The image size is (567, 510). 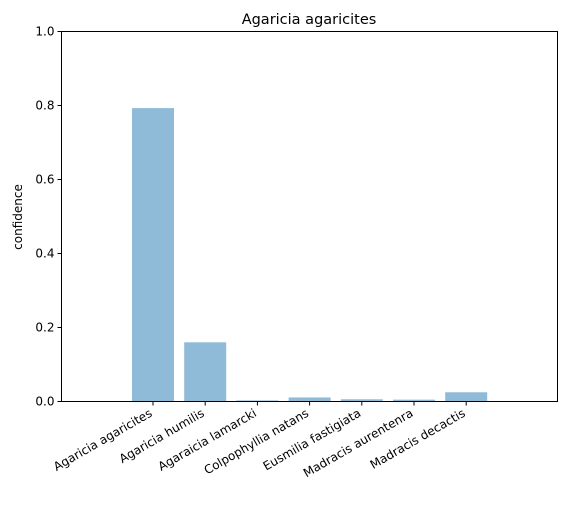 What do you see at coordinates (44, 254) in the screenshot?
I see `y-tick-label: 0.4` at bounding box center [44, 254].